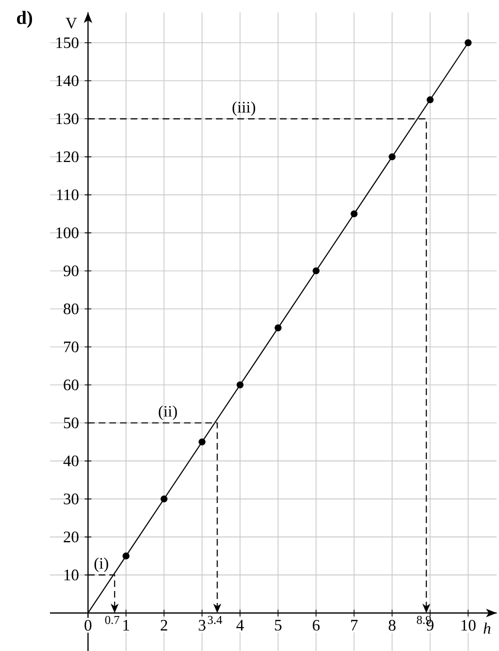 This screenshot has height=651, width=499. What do you see at coordinates (392, 625) in the screenshot?
I see `x-tick-label: 8` at bounding box center [392, 625].